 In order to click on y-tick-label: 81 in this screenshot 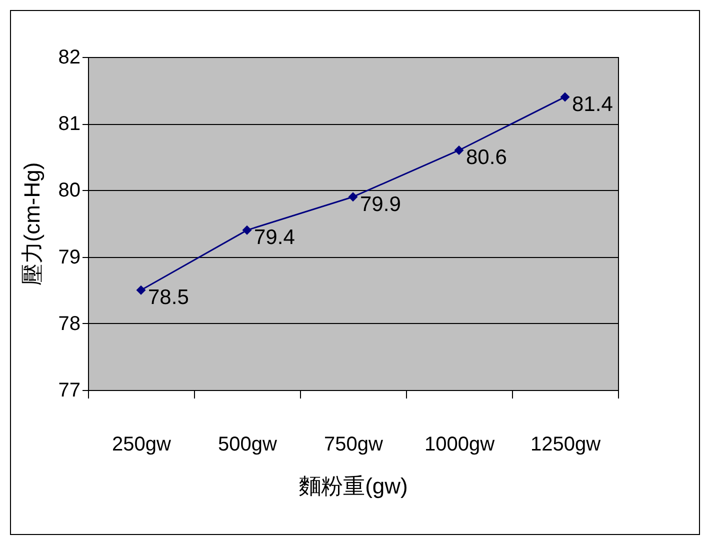, I will do `click(69, 124)`.